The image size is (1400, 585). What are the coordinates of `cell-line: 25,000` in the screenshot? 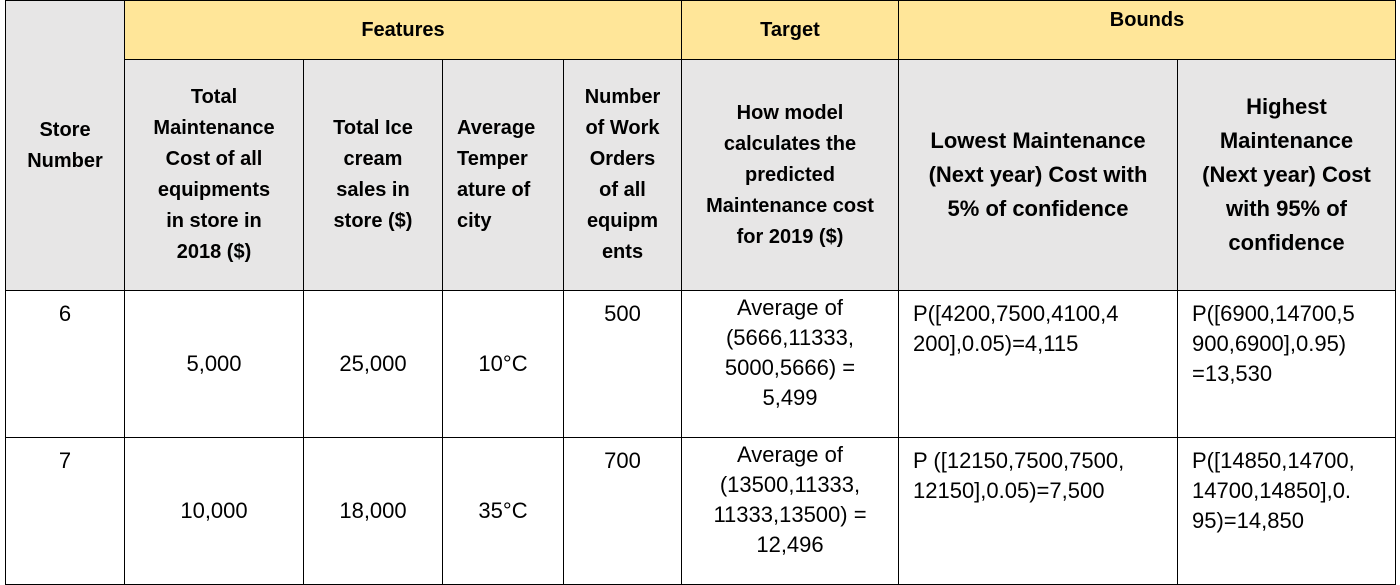 It's located at (373, 363).